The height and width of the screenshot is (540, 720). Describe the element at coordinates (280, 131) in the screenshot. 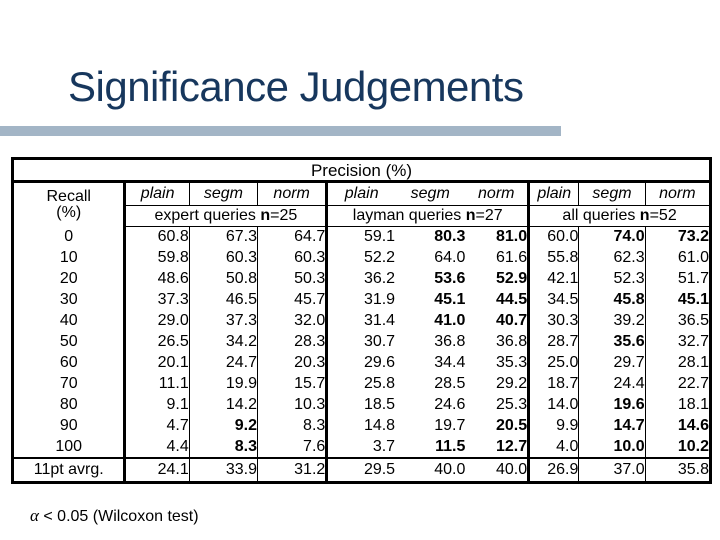

I see `title-accent-bar` at that location.